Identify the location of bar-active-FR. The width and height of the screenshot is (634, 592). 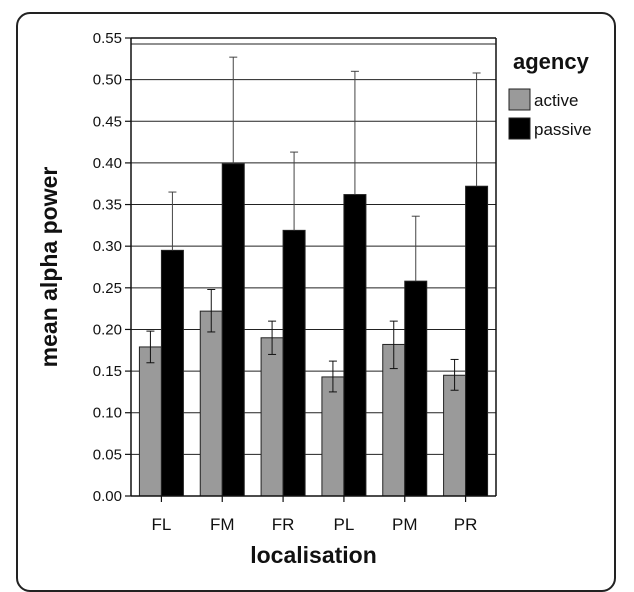
(272, 417).